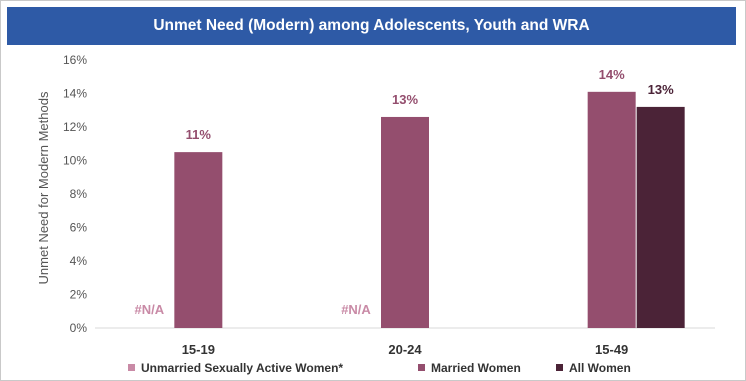 The image size is (746, 381). What do you see at coordinates (612, 74) in the screenshot?
I see `data-label: 14%` at bounding box center [612, 74].